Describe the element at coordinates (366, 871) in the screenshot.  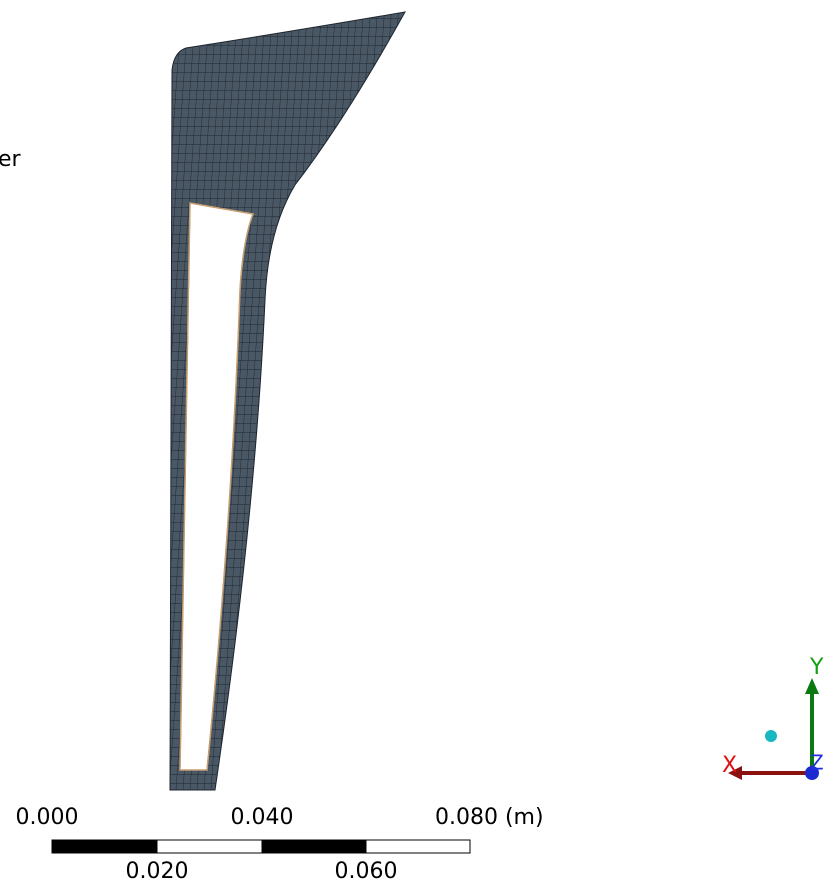
I see `scale-label: 0.060` at that location.